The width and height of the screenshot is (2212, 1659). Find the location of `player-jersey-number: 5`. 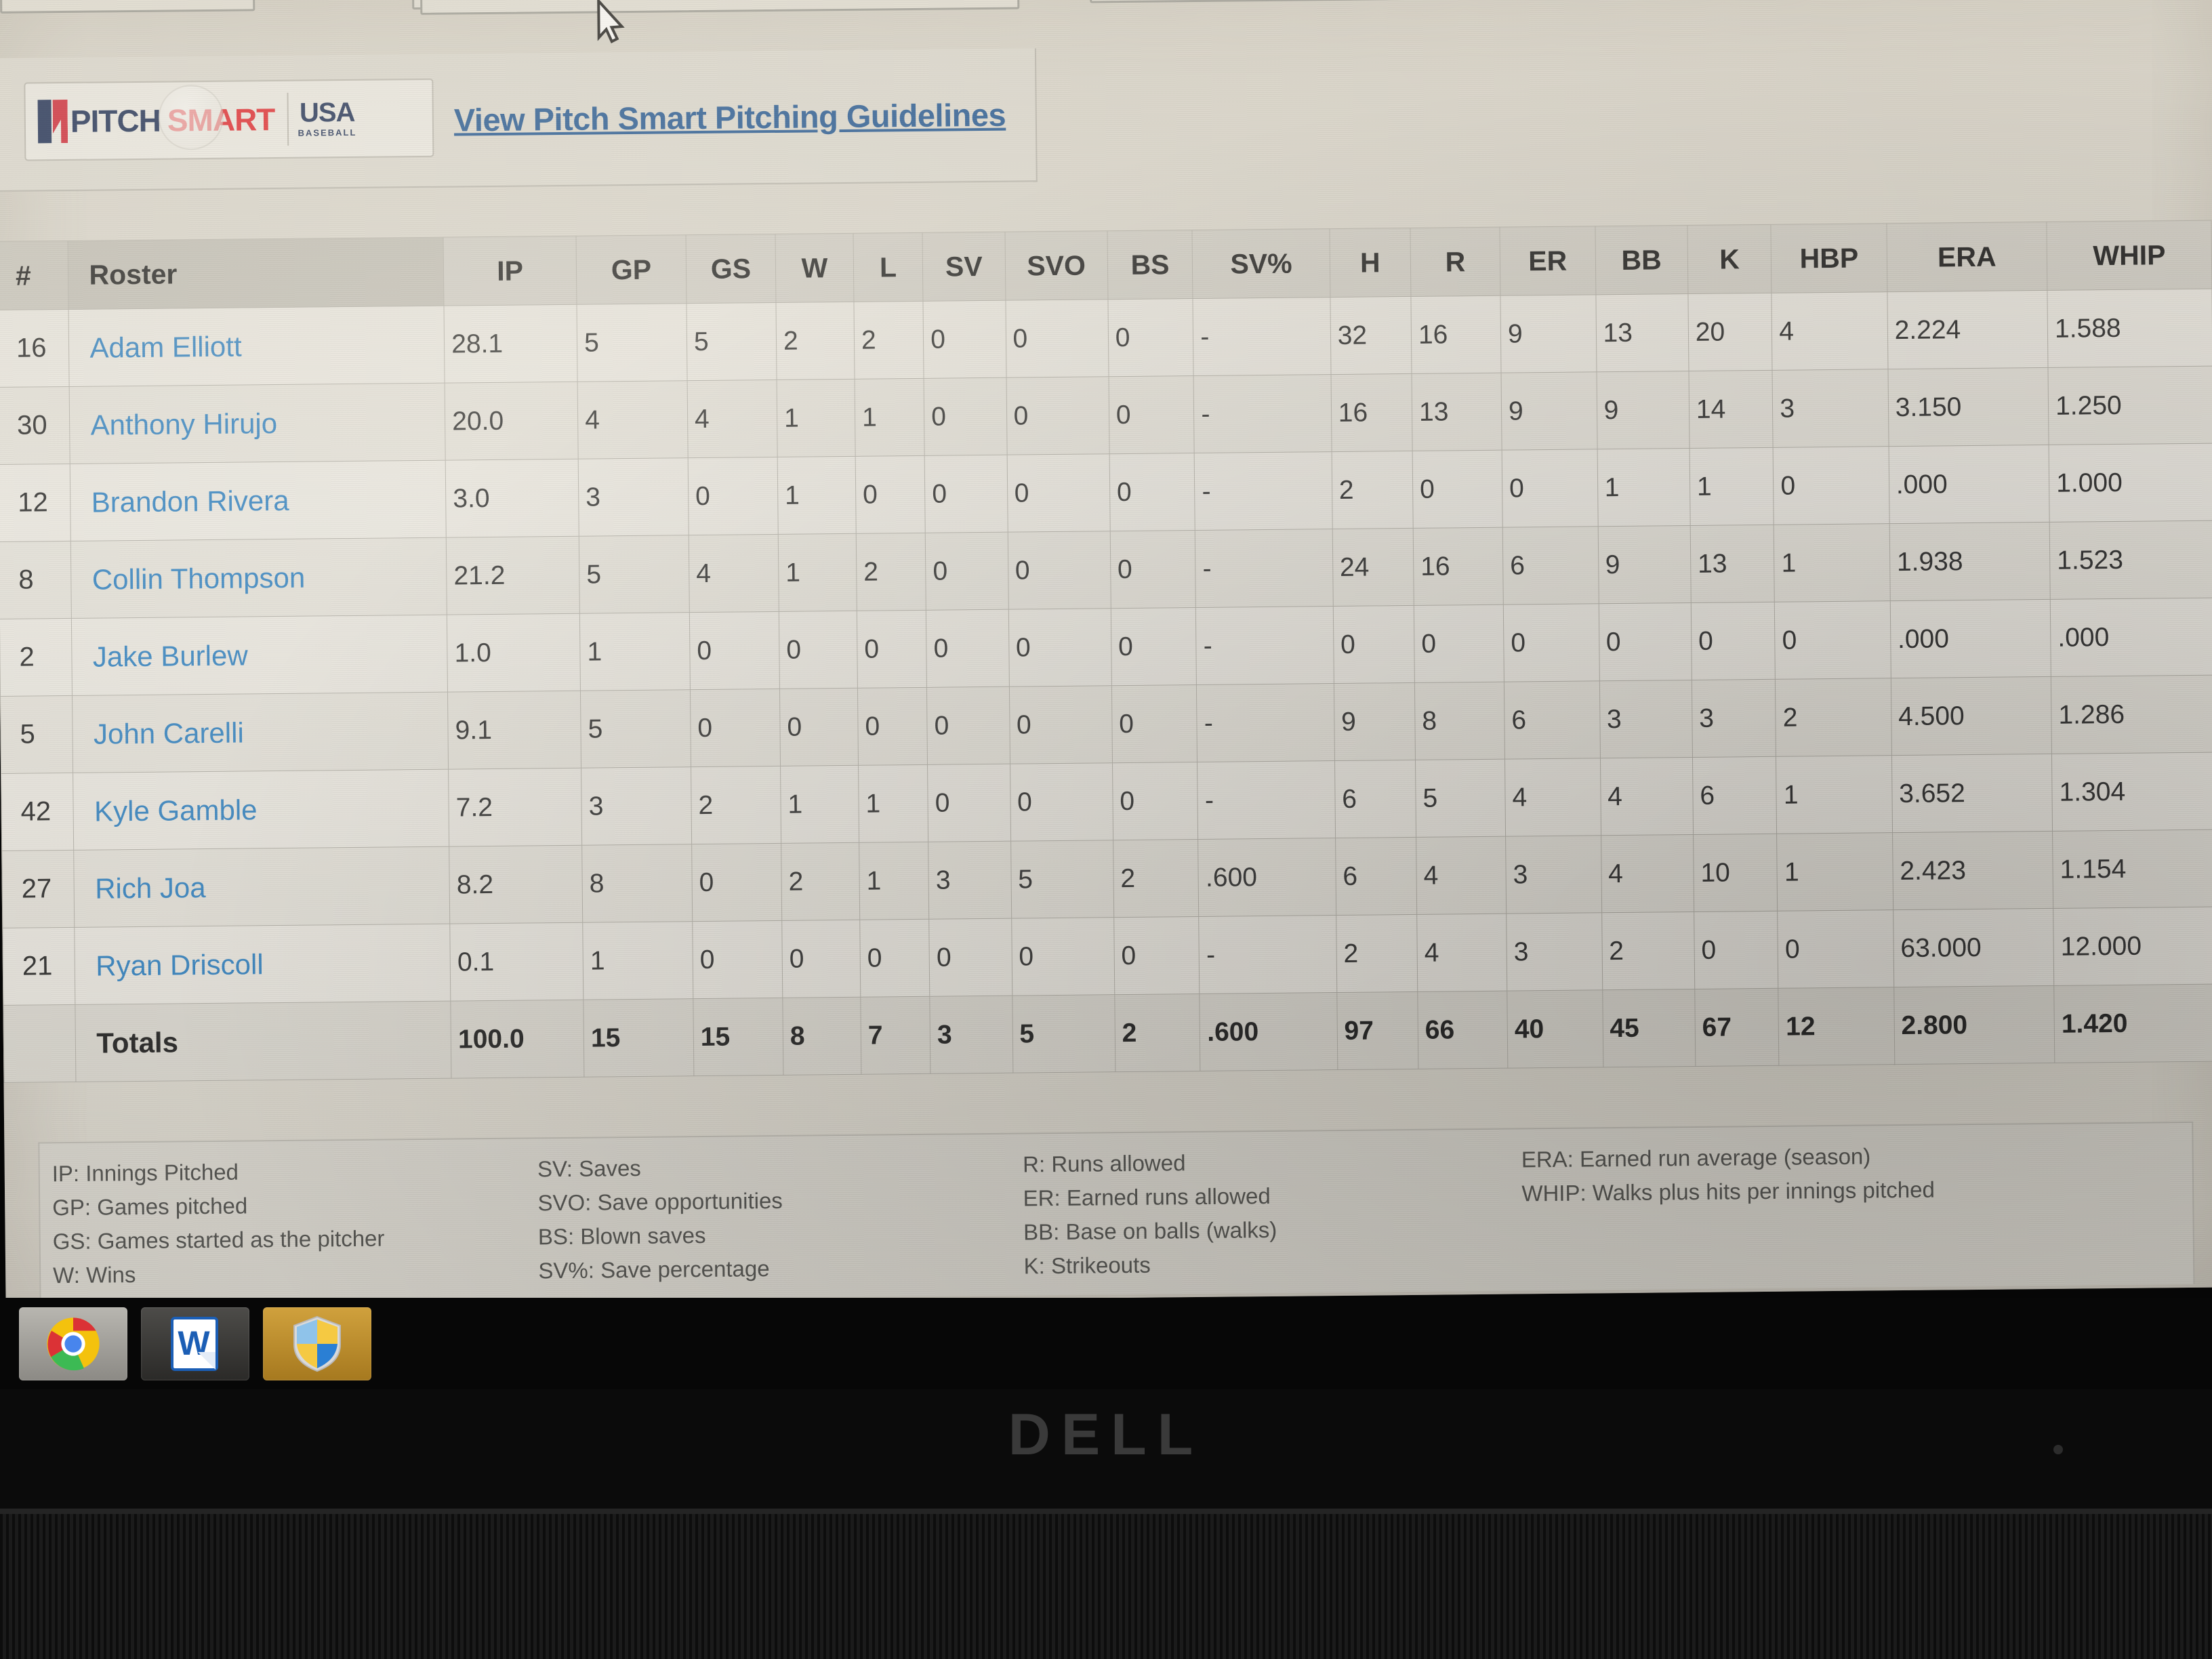

player-jersey-number: 5 is located at coordinates (37, 735).